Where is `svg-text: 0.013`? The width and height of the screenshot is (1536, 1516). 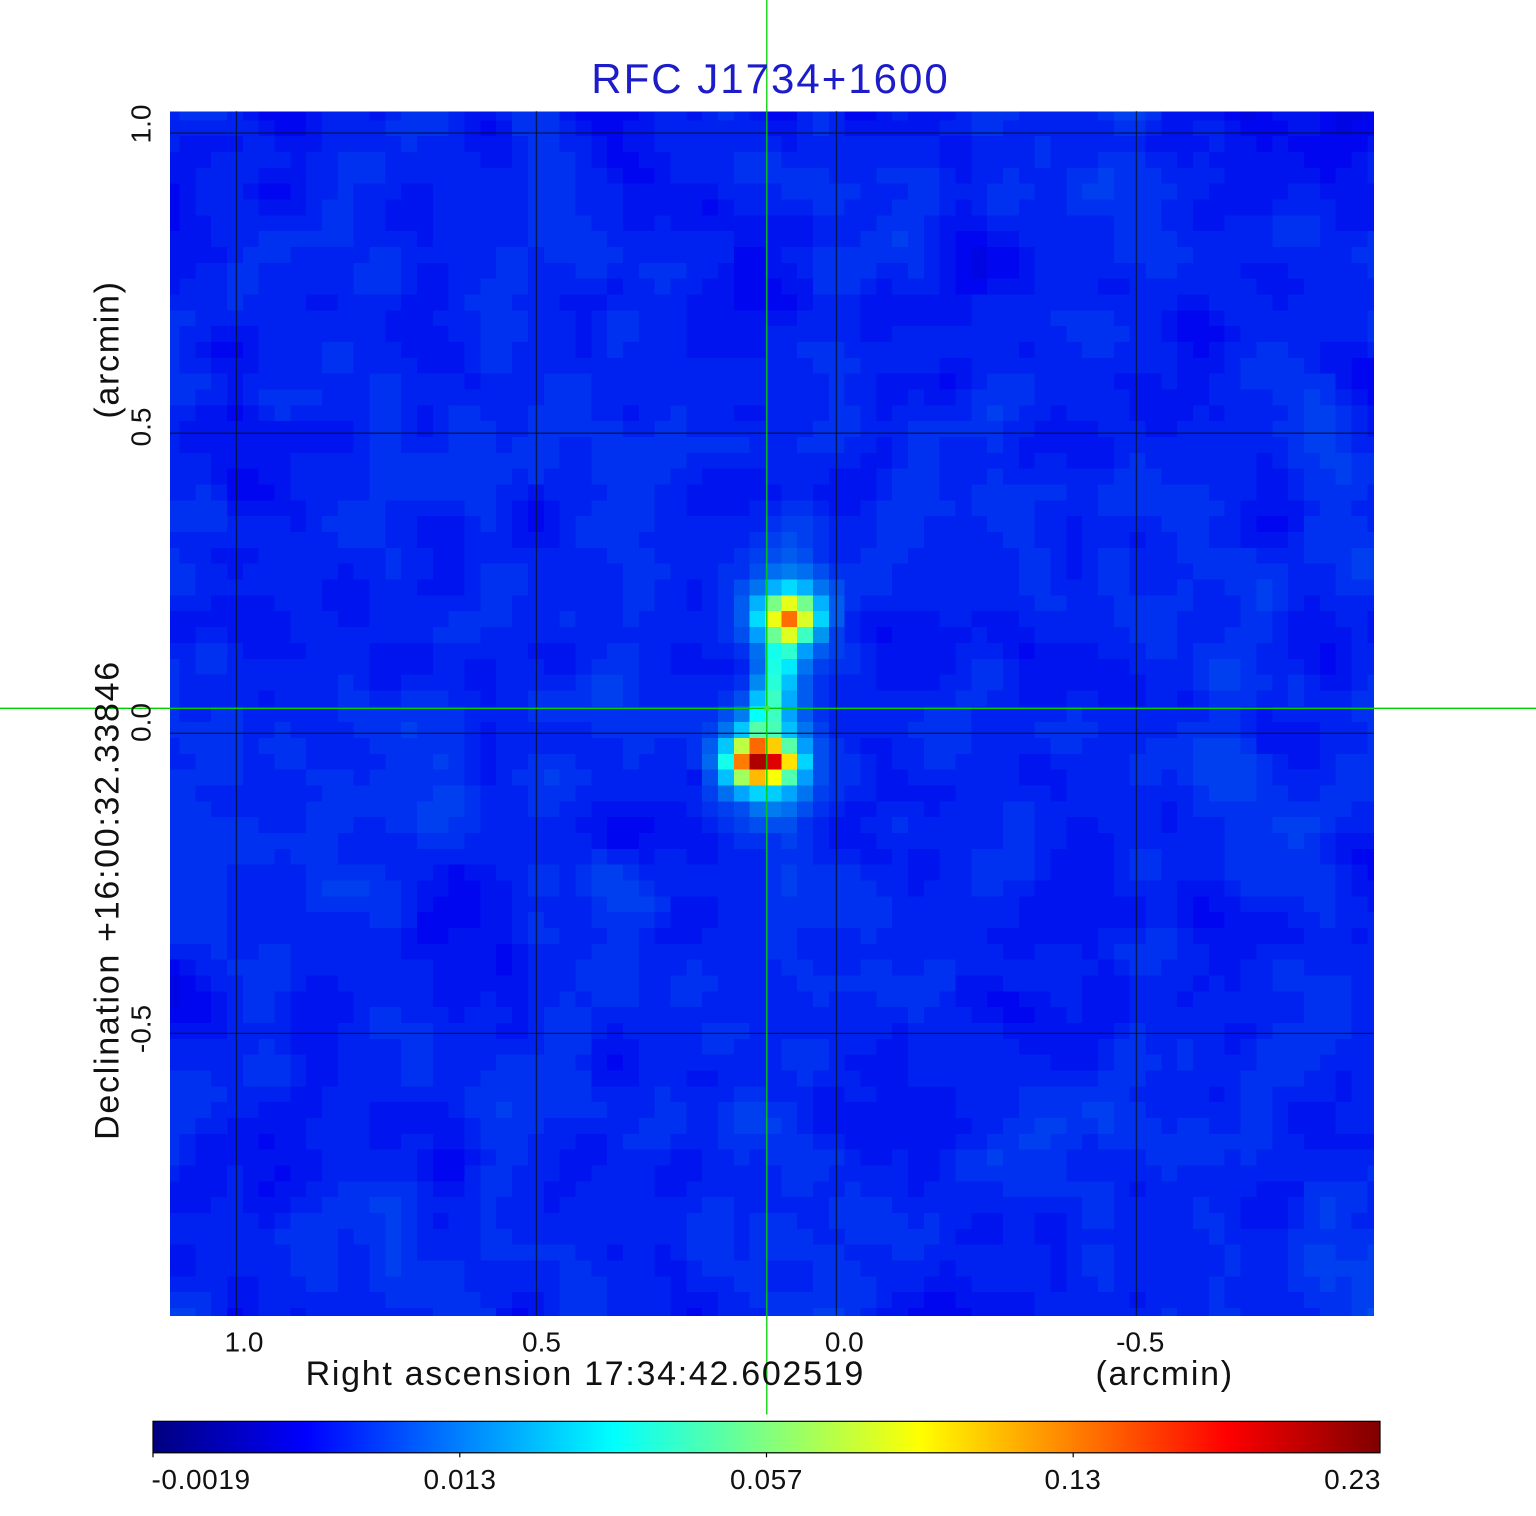 svg-text: 0.013 is located at coordinates (459, 1479).